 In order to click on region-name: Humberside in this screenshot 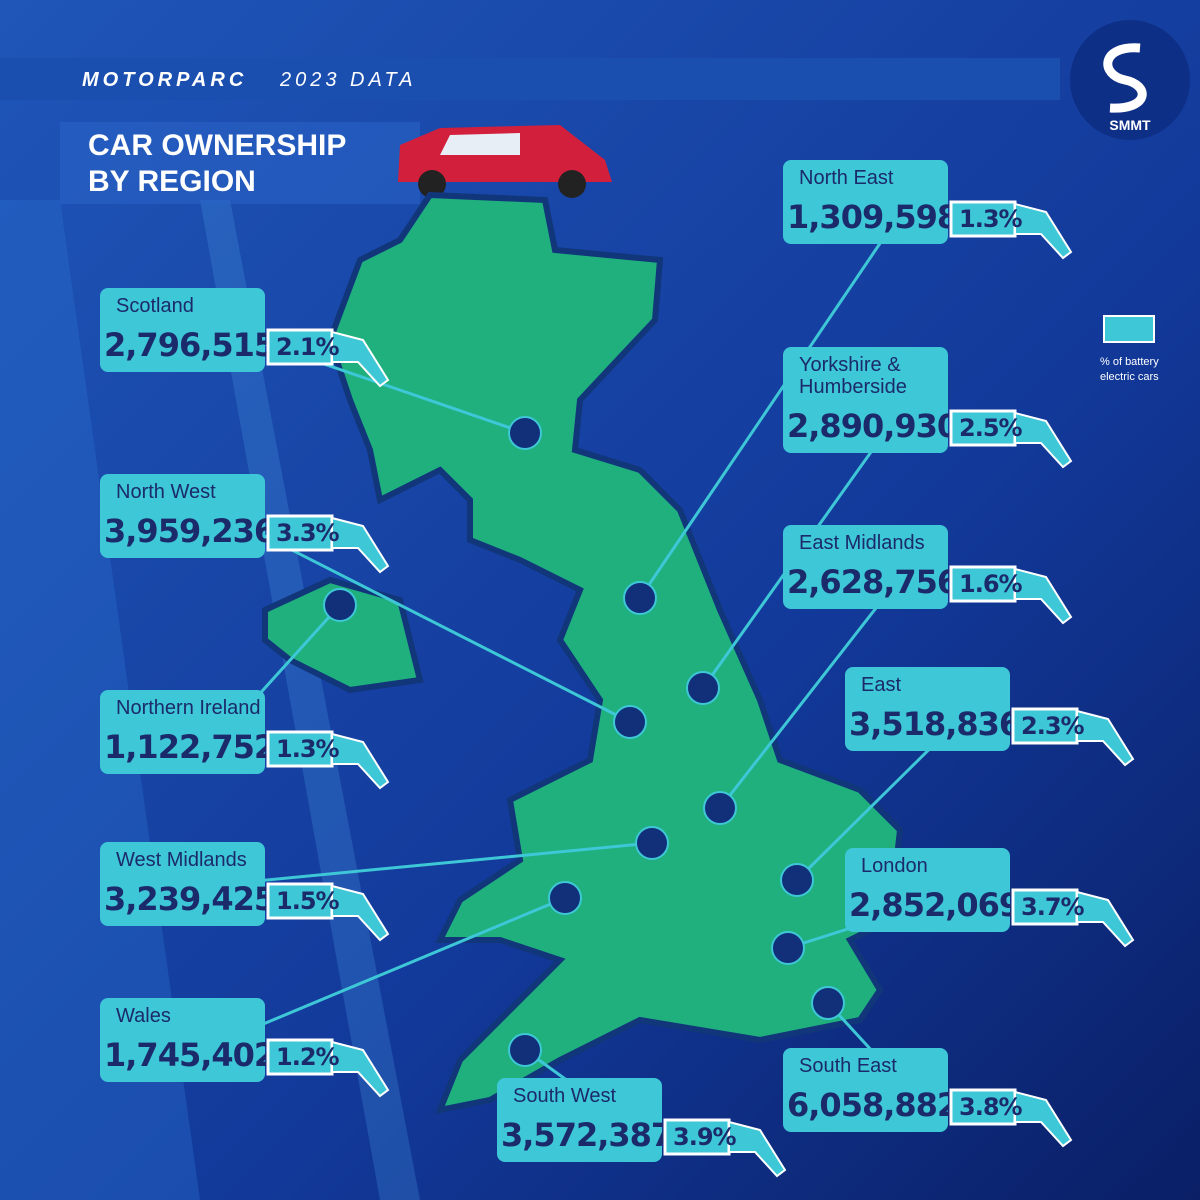, I will do `click(853, 387)`.